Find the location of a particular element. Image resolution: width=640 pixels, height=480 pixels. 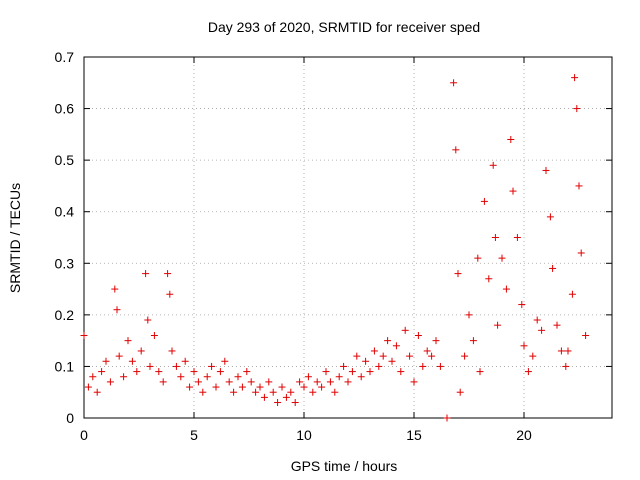

x-tick-label: 0 is located at coordinates (84, 435).